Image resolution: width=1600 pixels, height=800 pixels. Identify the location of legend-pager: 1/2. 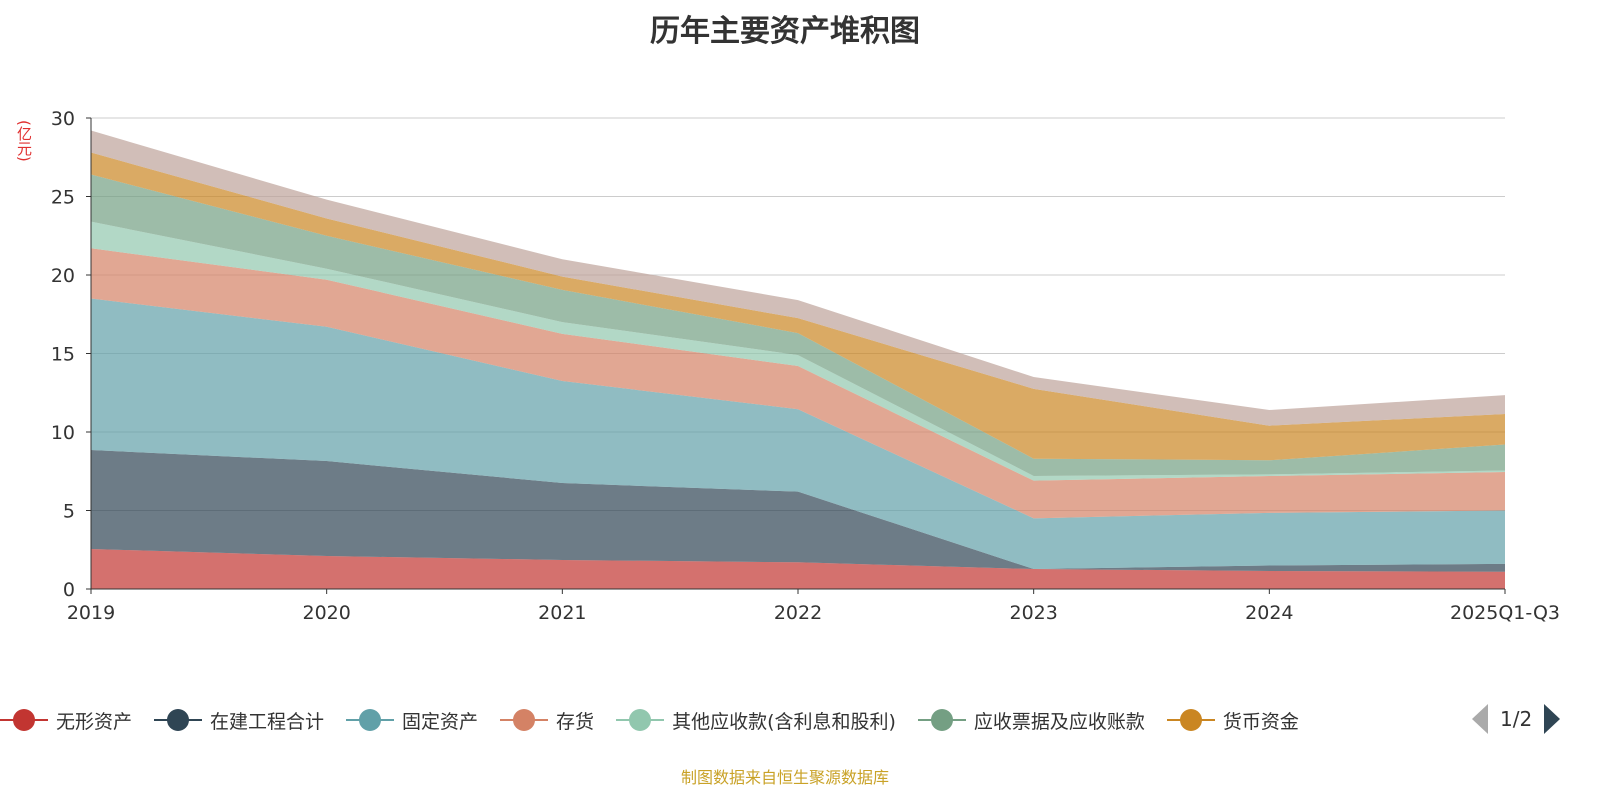
(1516, 719).